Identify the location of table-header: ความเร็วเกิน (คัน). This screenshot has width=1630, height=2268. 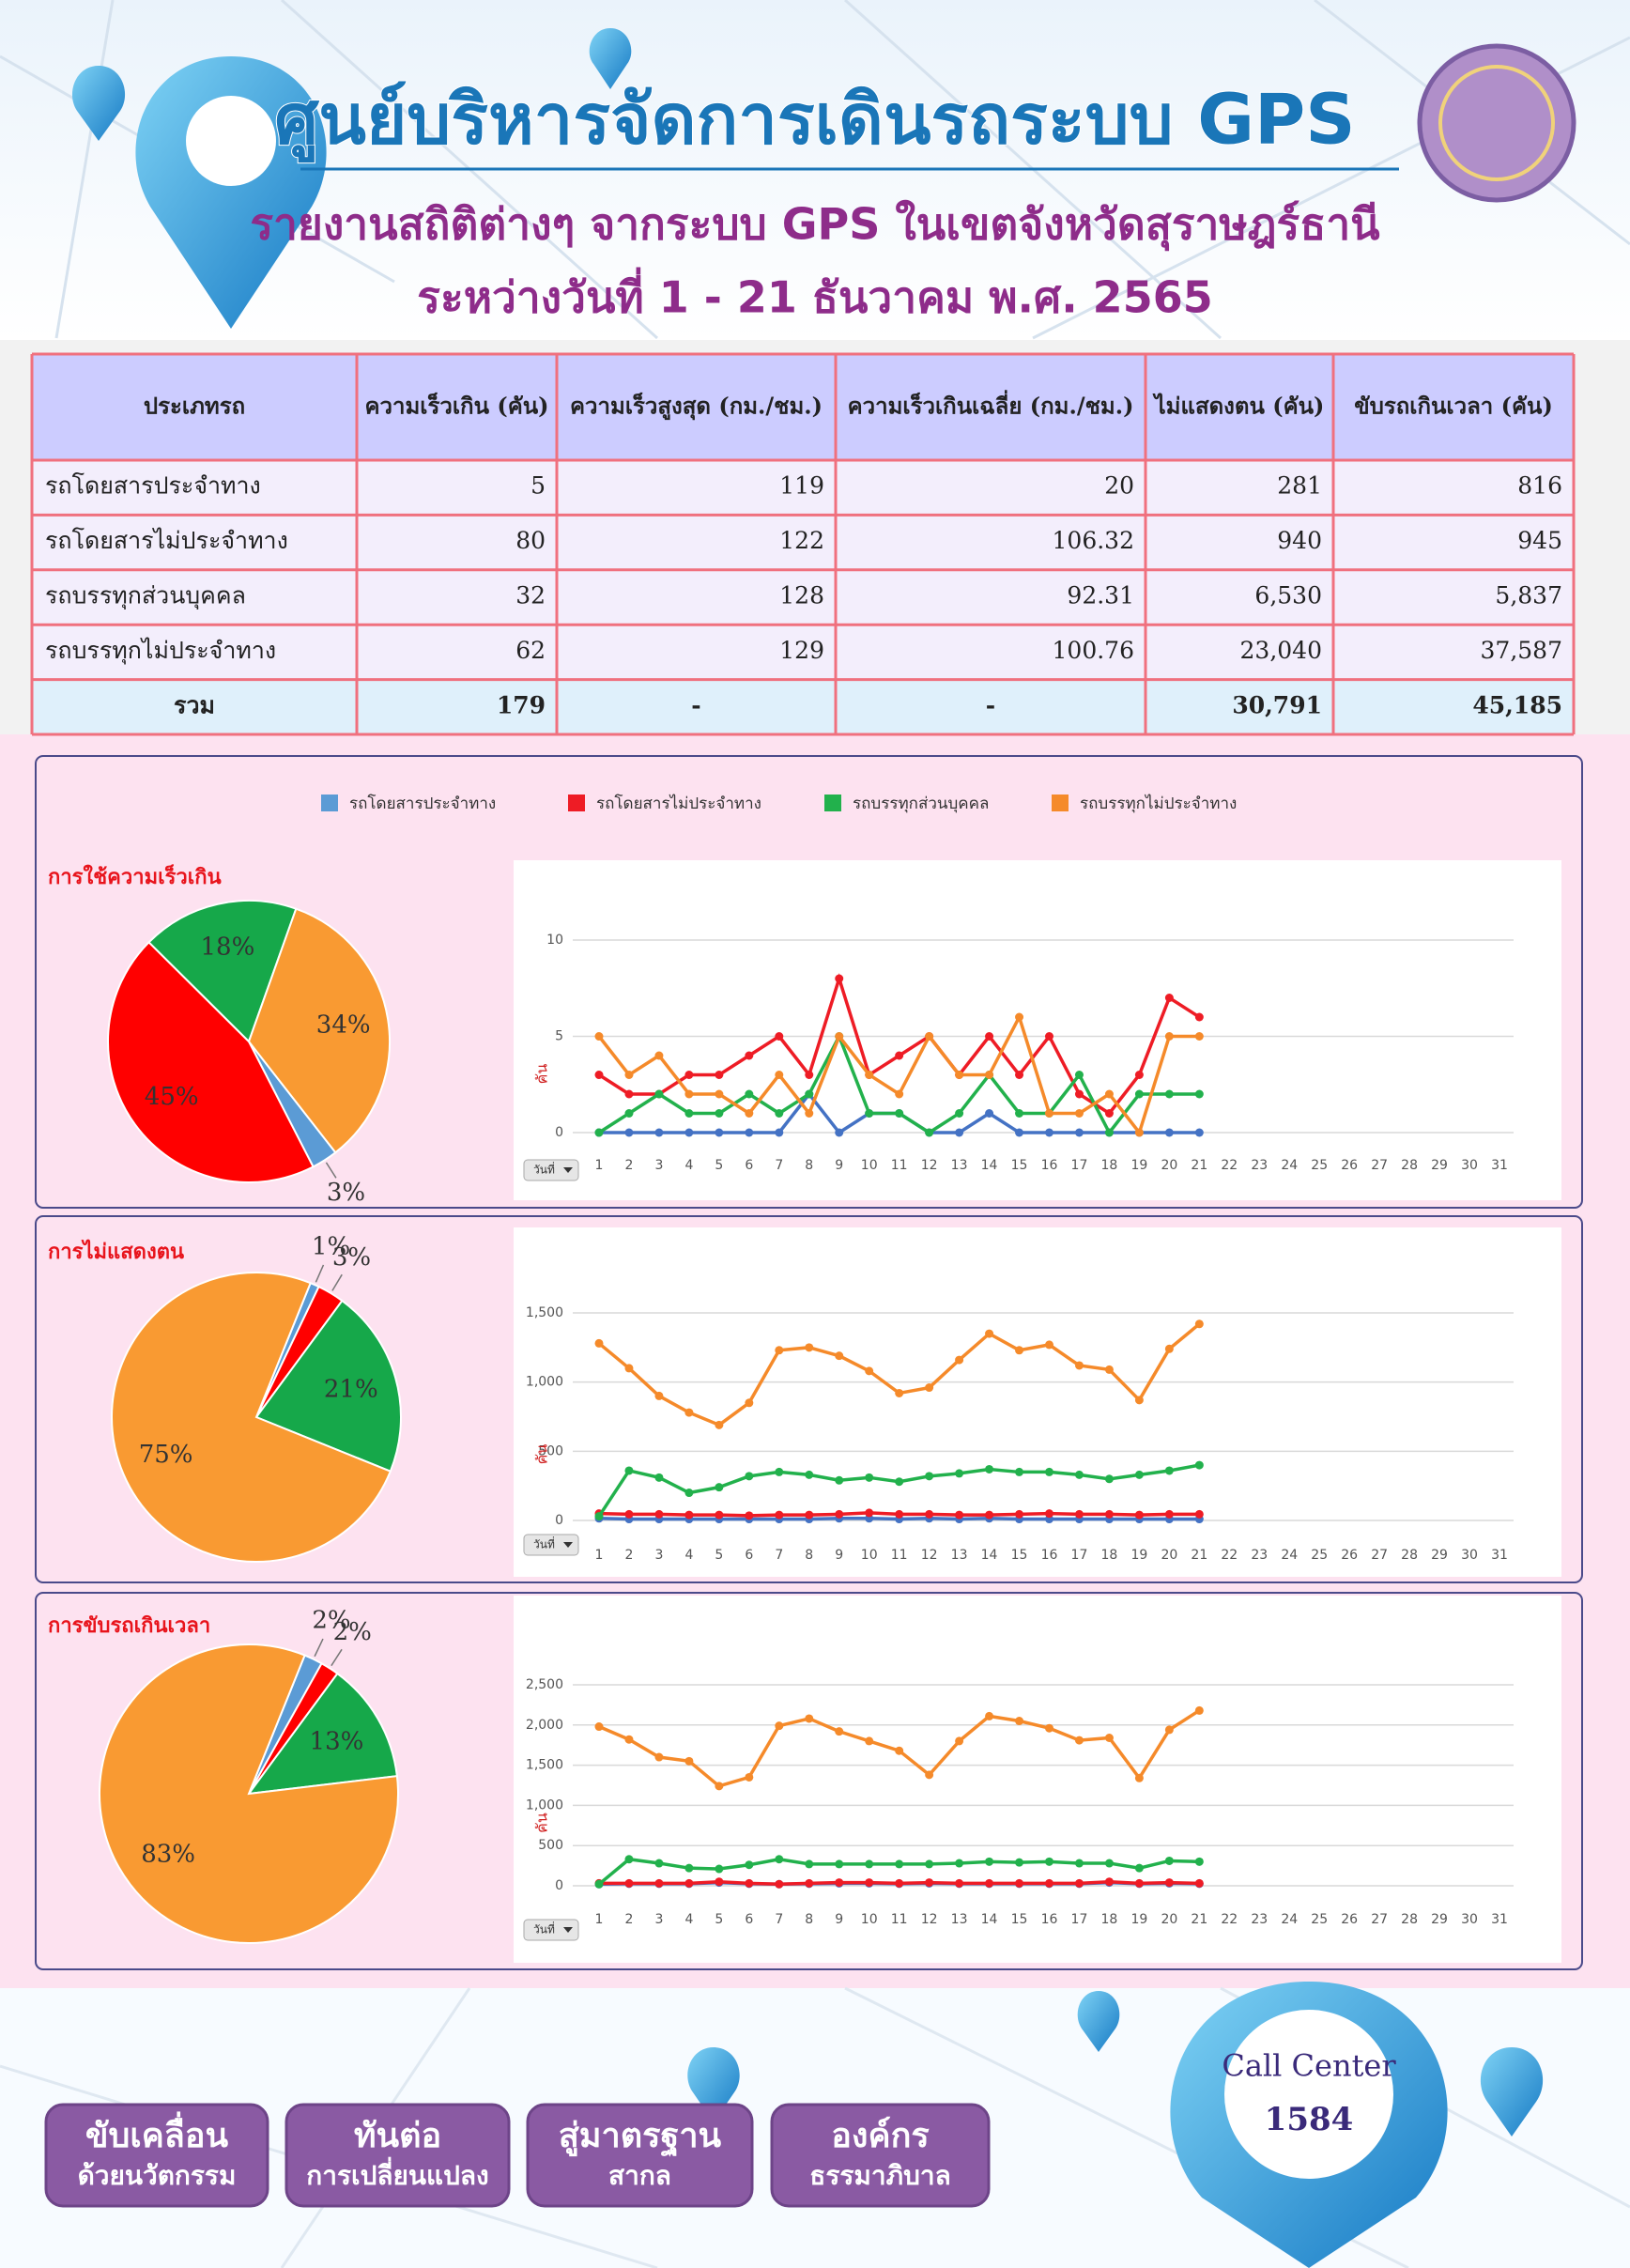
(456, 406).